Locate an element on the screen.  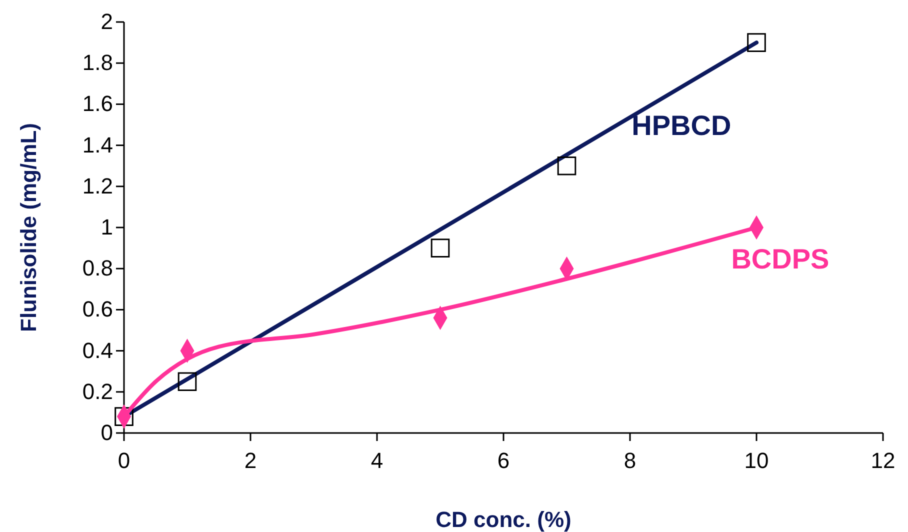
y-tick-label: 1.2 is located at coordinates (97, 185).